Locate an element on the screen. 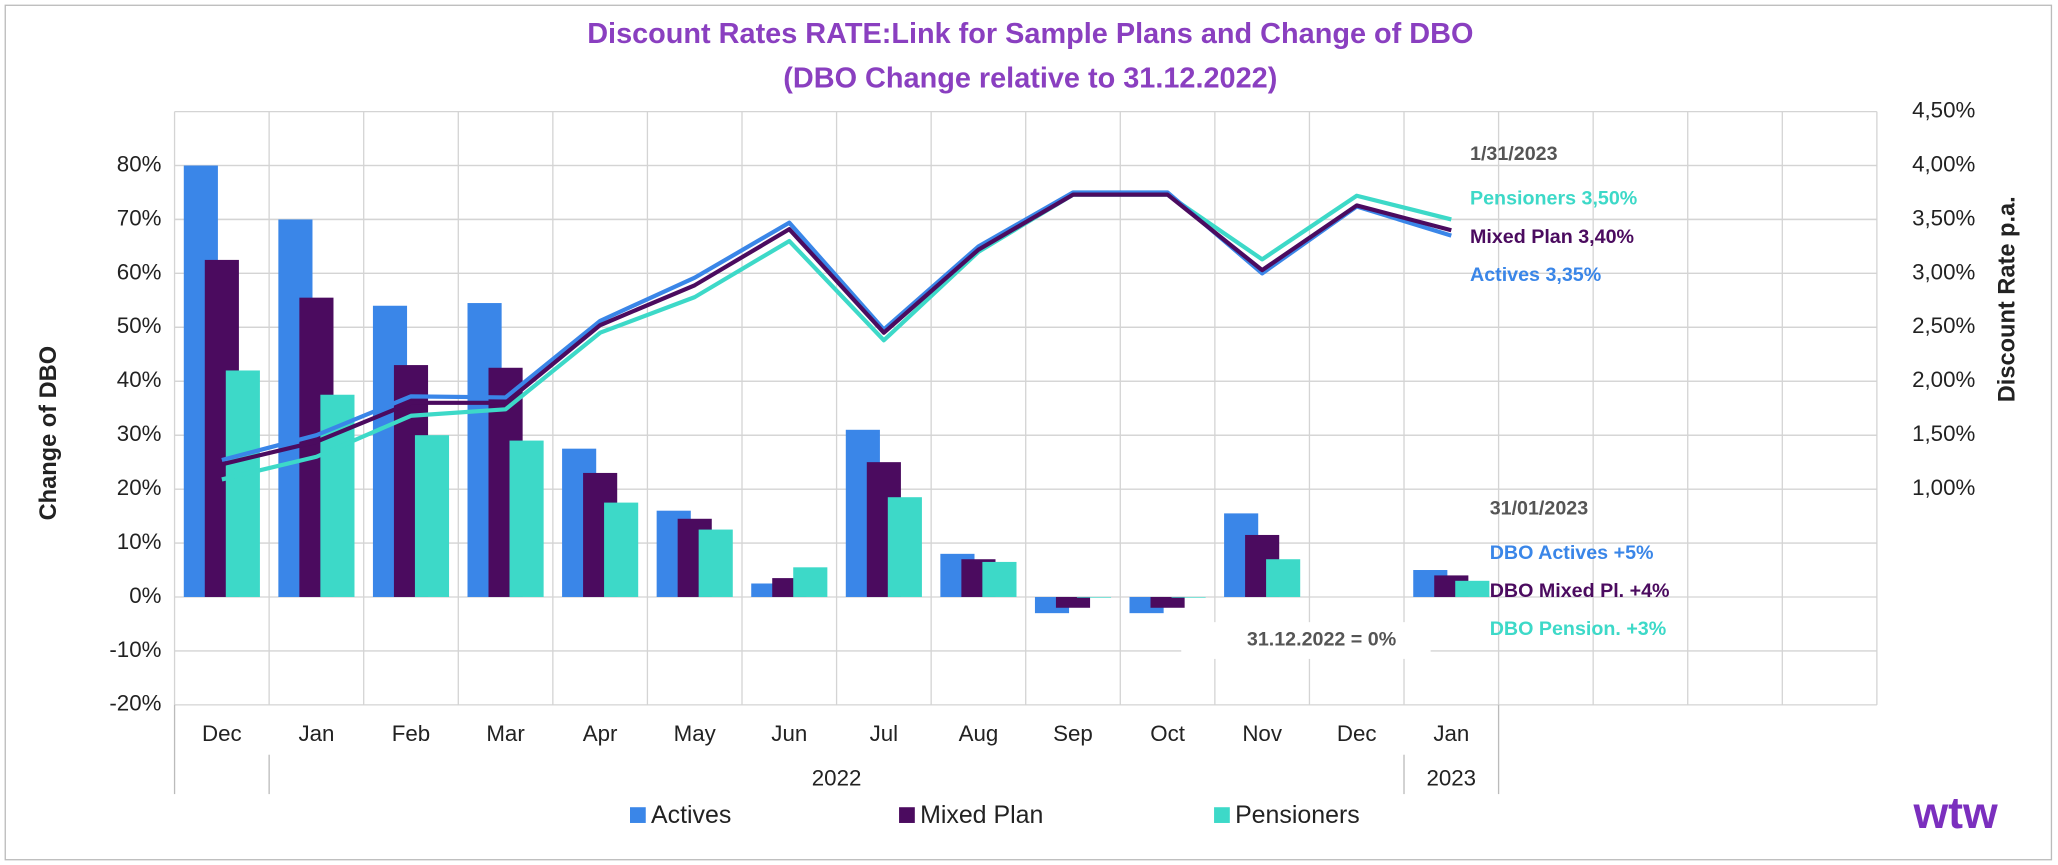 This screenshot has width=2058, height=865. y-tick-label: 10% is located at coordinates (139, 541).